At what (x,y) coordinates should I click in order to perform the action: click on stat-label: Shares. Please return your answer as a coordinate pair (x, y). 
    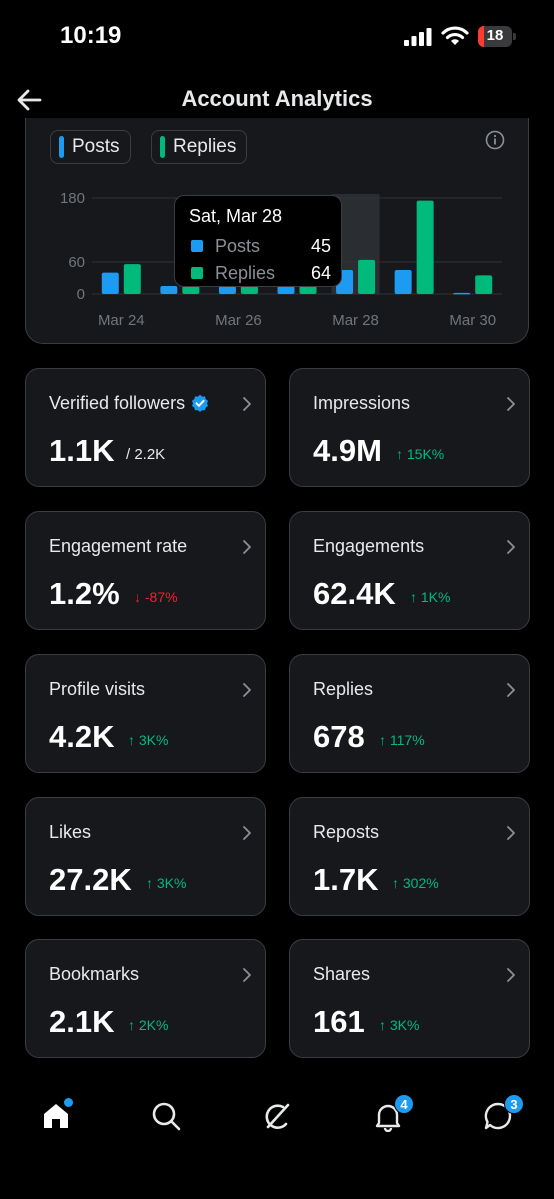
    Looking at the image, I should click on (341, 974).